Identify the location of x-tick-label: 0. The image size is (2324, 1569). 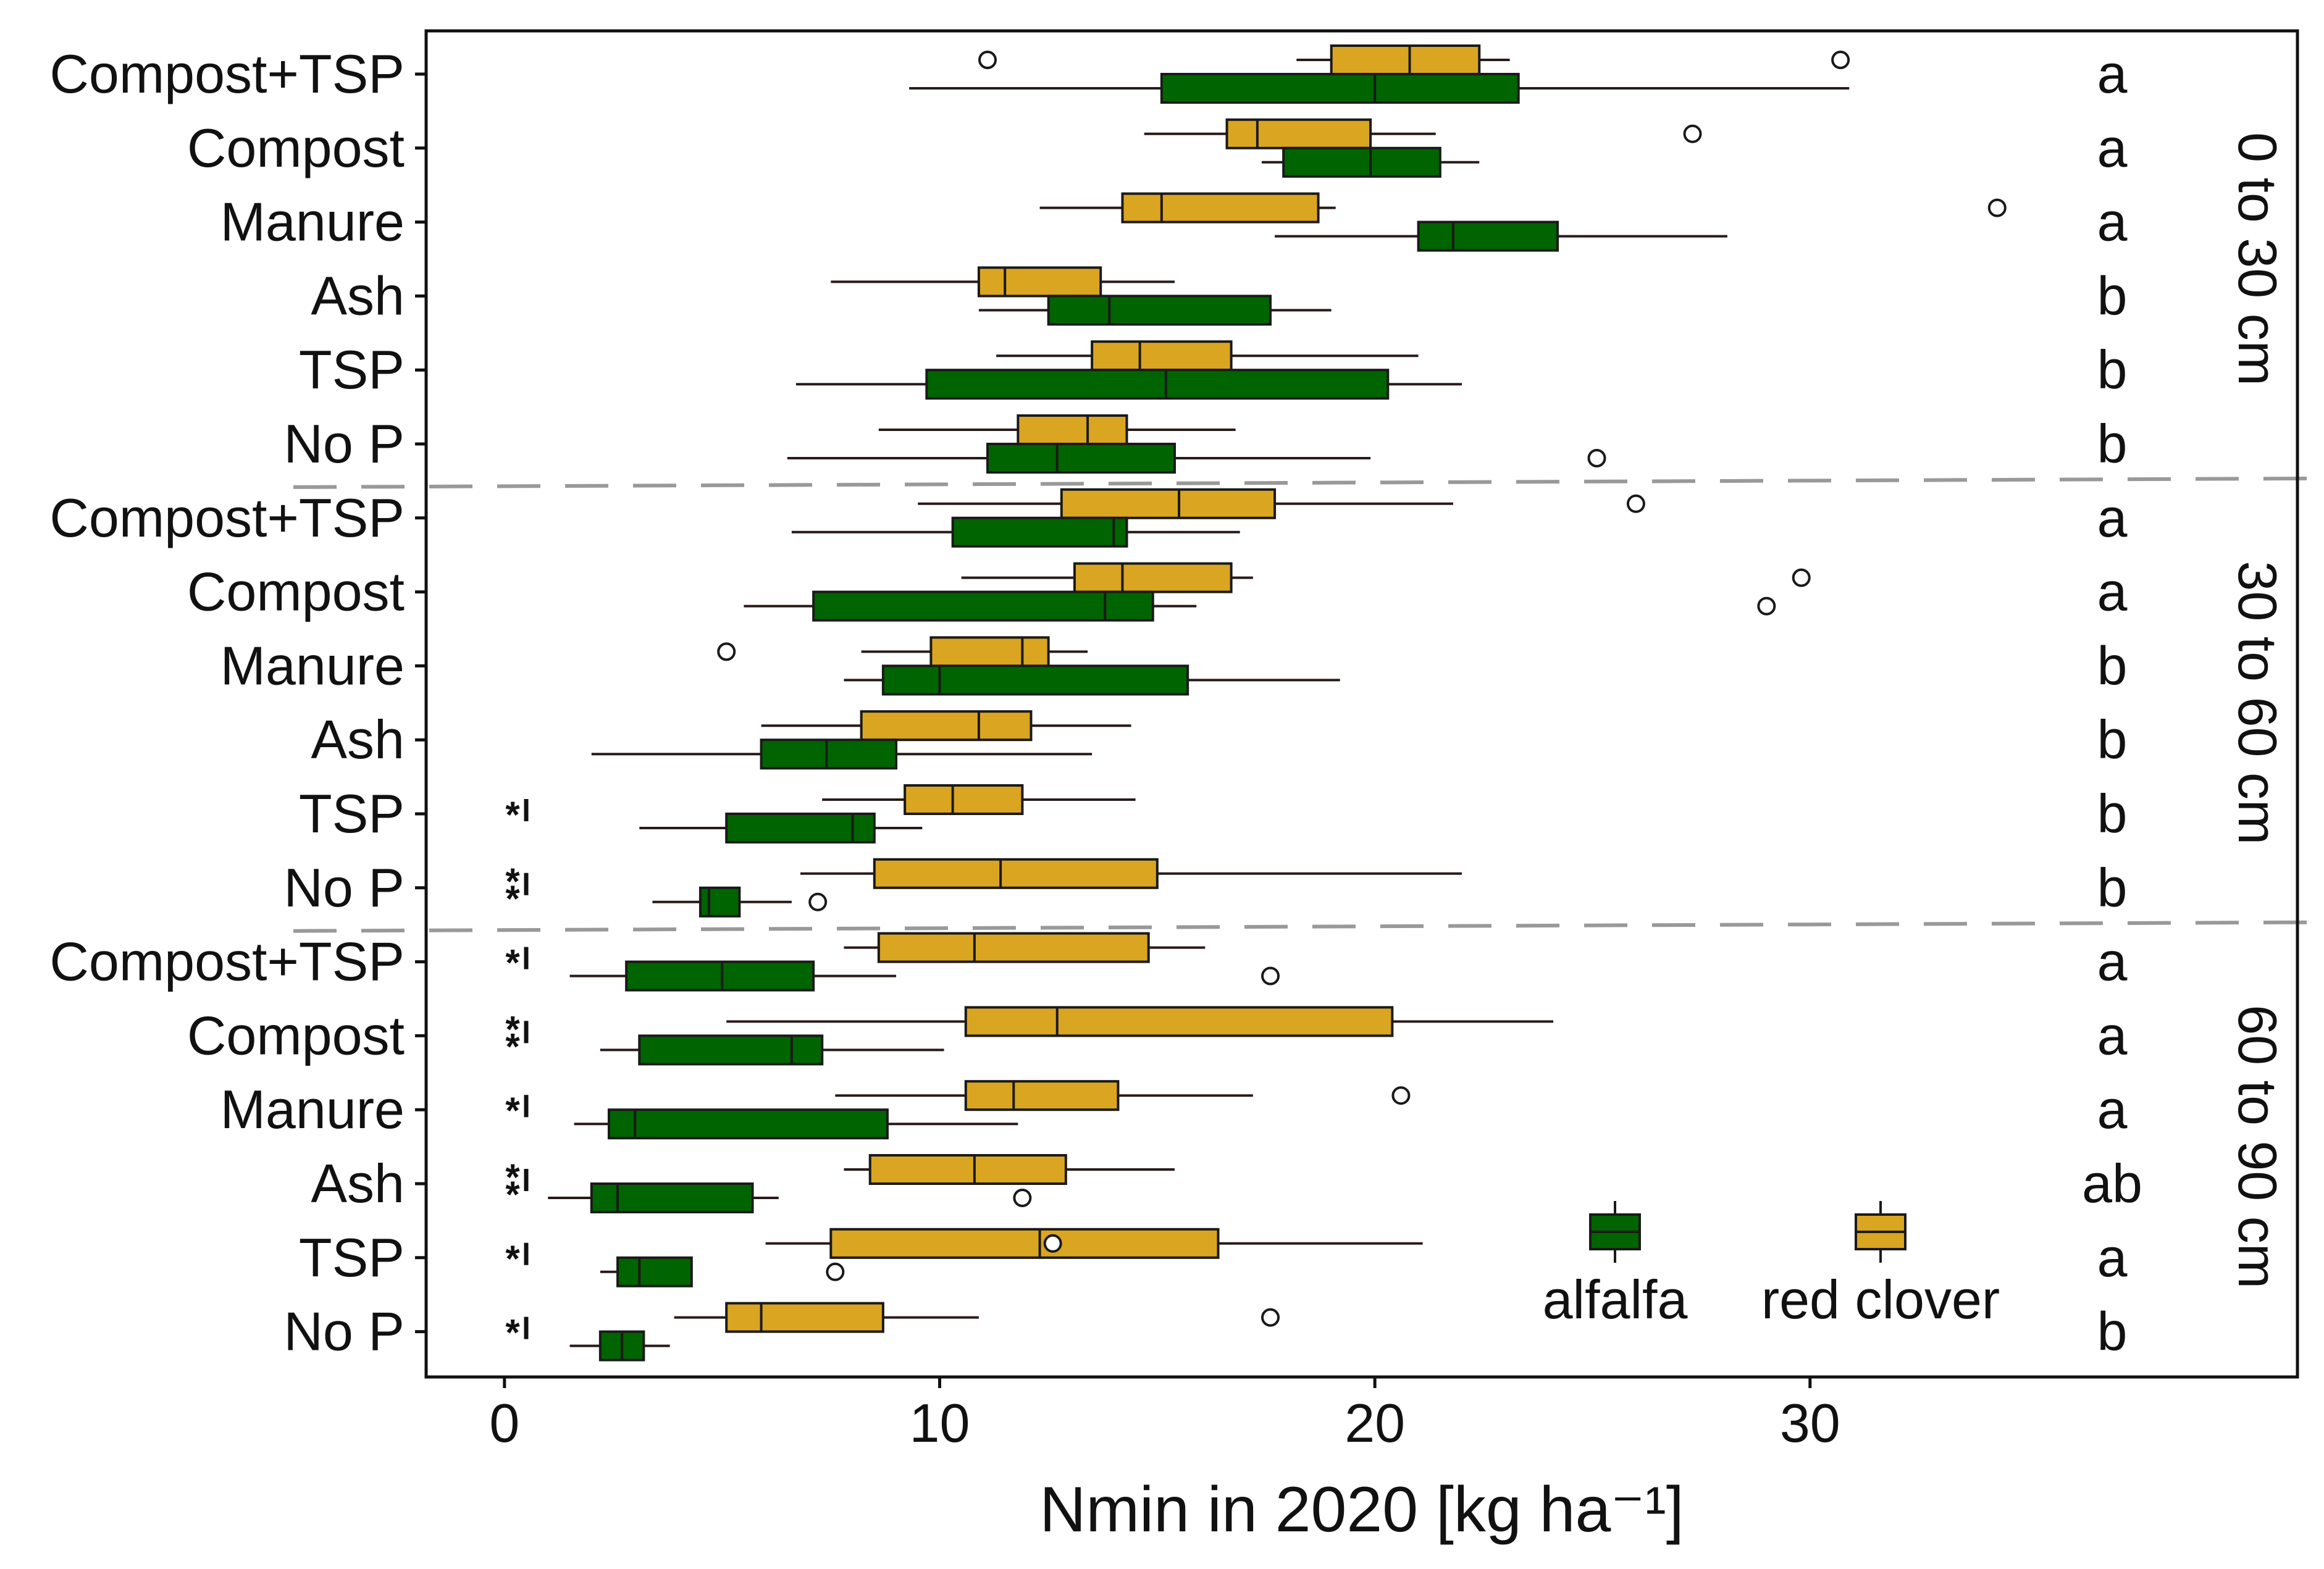
(504, 1423).